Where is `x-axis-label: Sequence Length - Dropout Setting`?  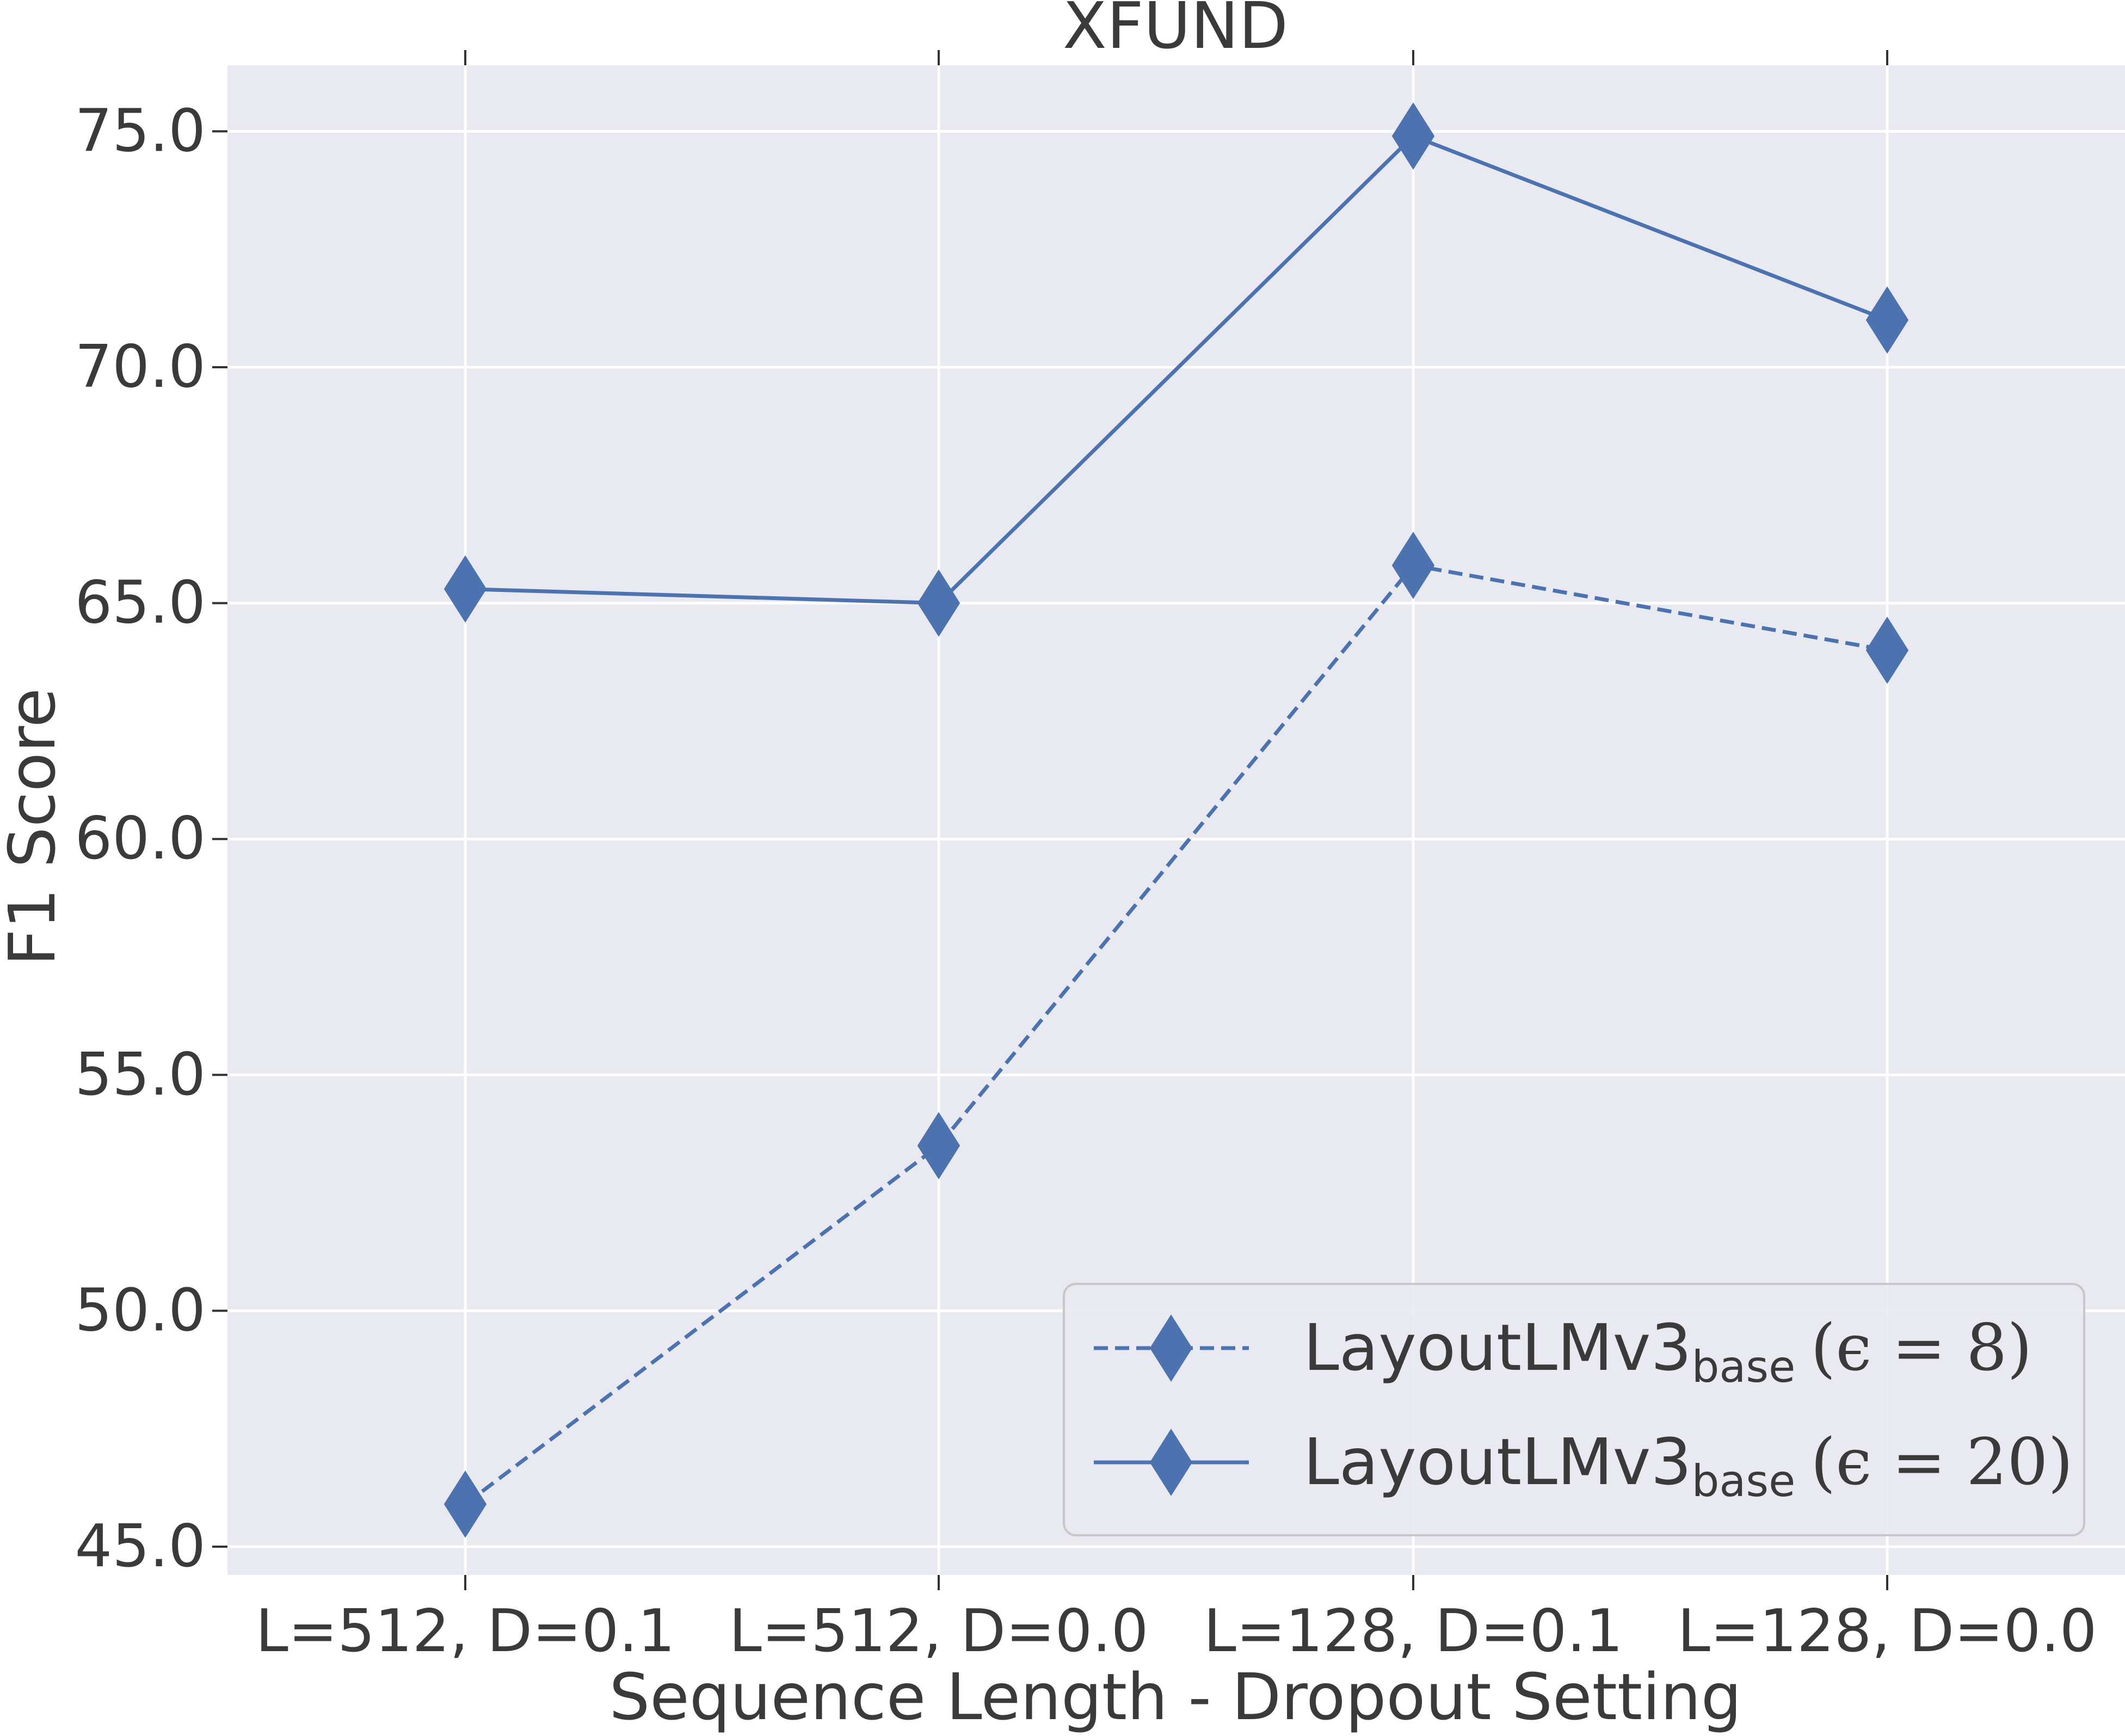 x-axis-label: Sequence Length - Dropout Setting is located at coordinates (1175, 1696).